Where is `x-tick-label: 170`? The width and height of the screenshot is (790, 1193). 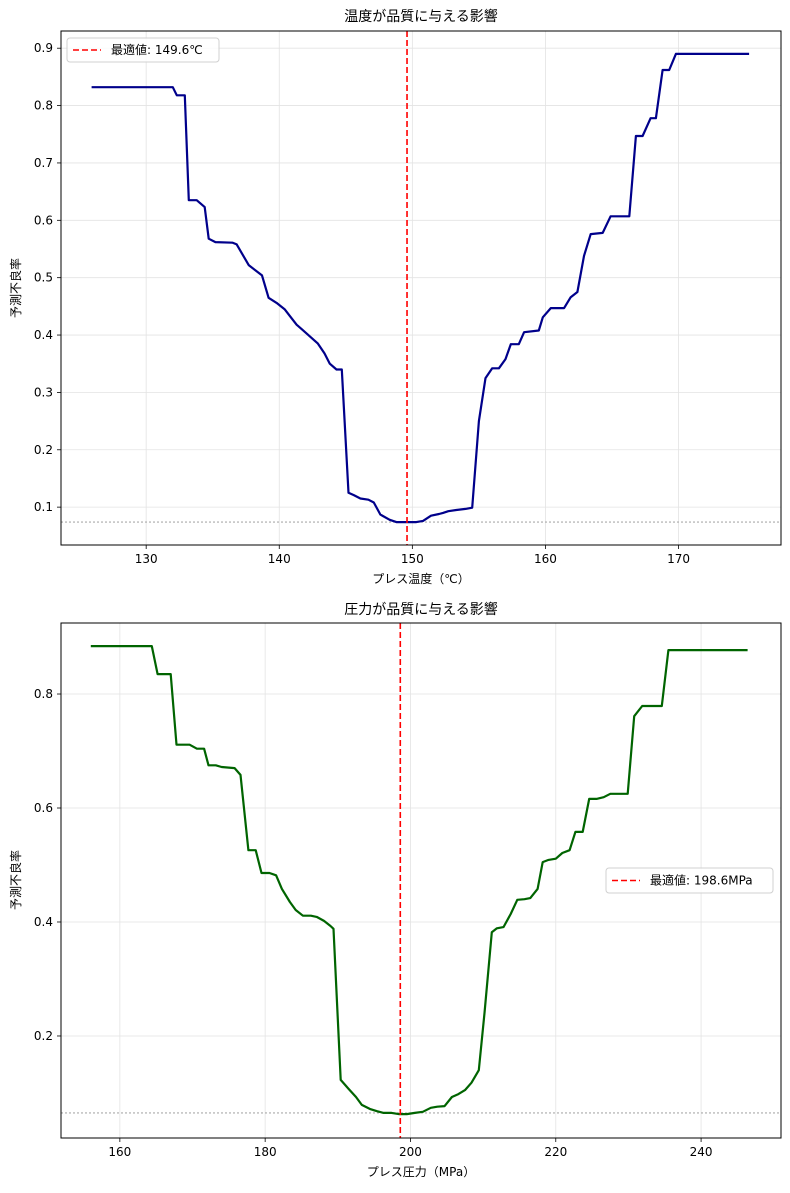 x-tick-label: 170 is located at coordinates (678, 559).